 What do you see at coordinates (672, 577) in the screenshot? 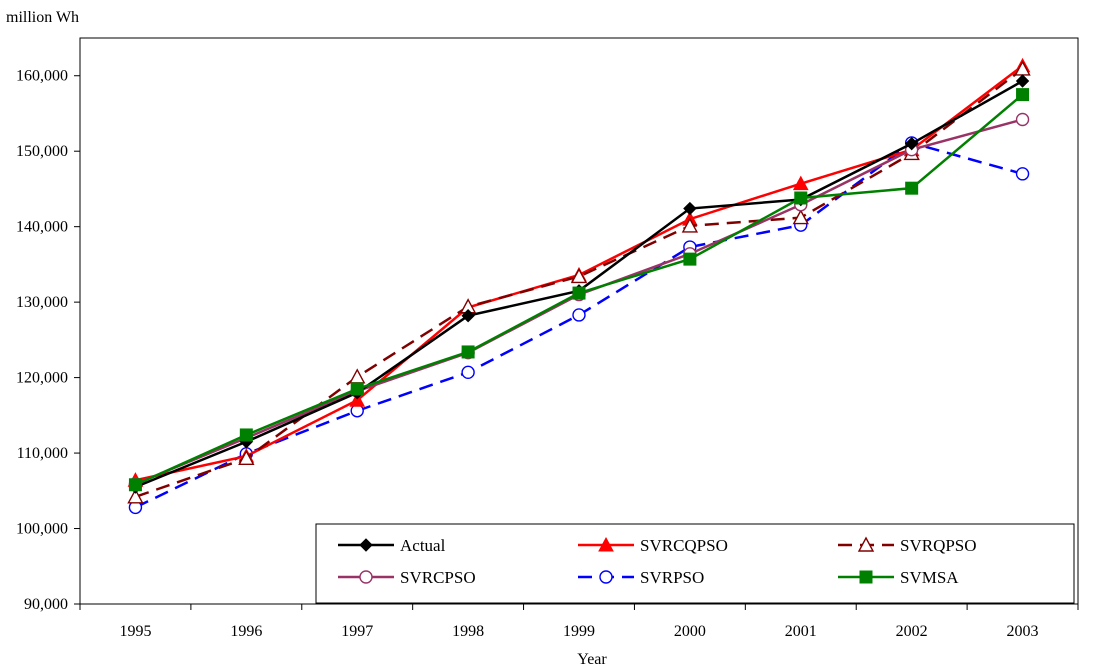
I see `legend-label: SVRPSO` at bounding box center [672, 577].